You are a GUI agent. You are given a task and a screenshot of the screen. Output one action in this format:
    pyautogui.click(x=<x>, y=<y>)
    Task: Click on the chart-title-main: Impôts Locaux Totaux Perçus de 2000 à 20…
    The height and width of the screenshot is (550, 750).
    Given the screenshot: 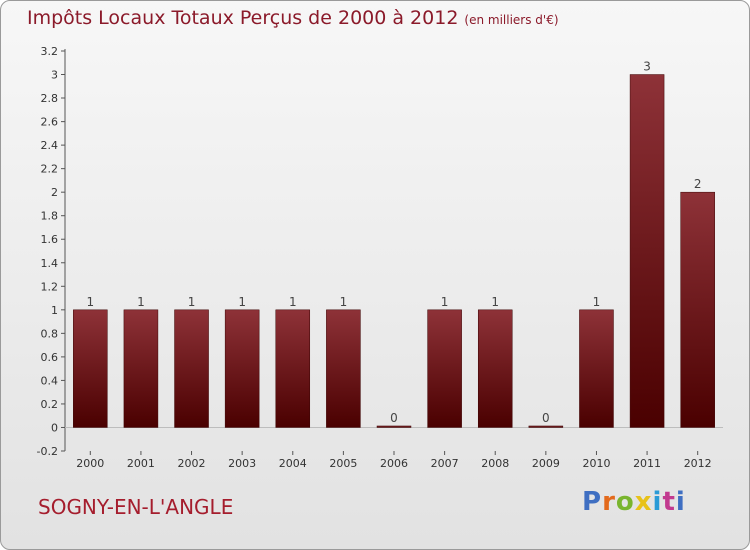 What is the action you would take?
    pyautogui.click(x=243, y=18)
    